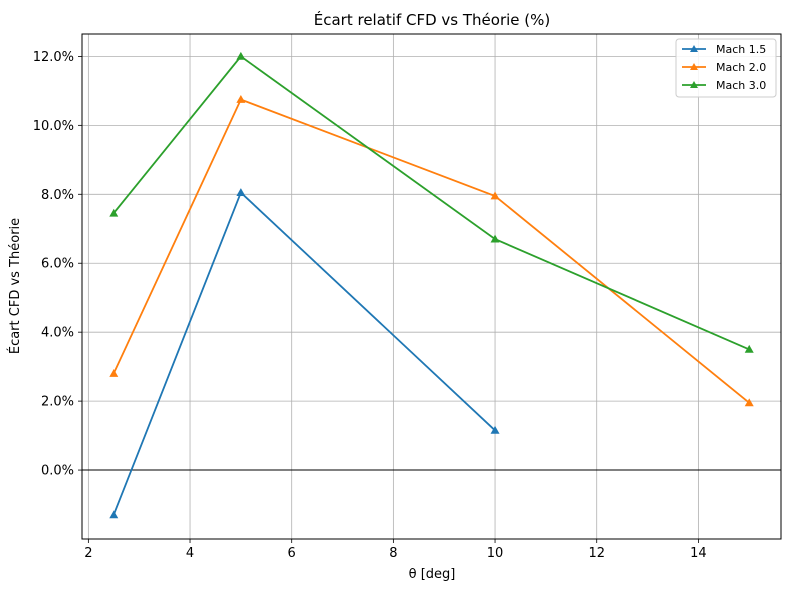  What do you see at coordinates (57, 333) in the screenshot?
I see `y-tick-label: 4.0%` at bounding box center [57, 333].